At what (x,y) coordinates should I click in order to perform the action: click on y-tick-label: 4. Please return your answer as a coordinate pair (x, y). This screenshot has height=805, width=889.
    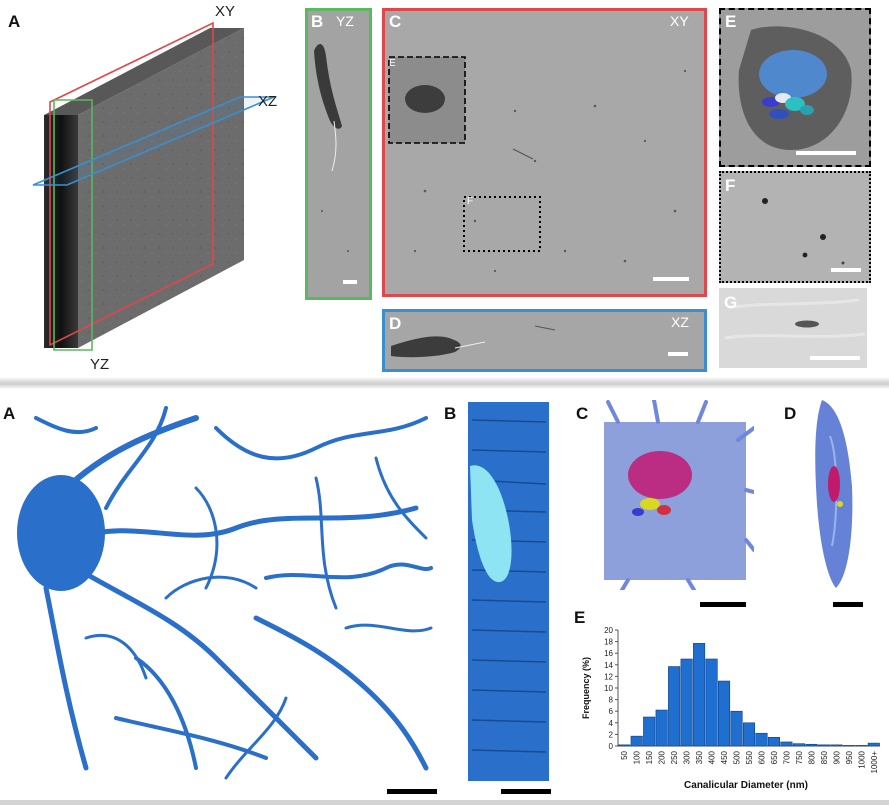
    Looking at the image, I should click on (611, 723).